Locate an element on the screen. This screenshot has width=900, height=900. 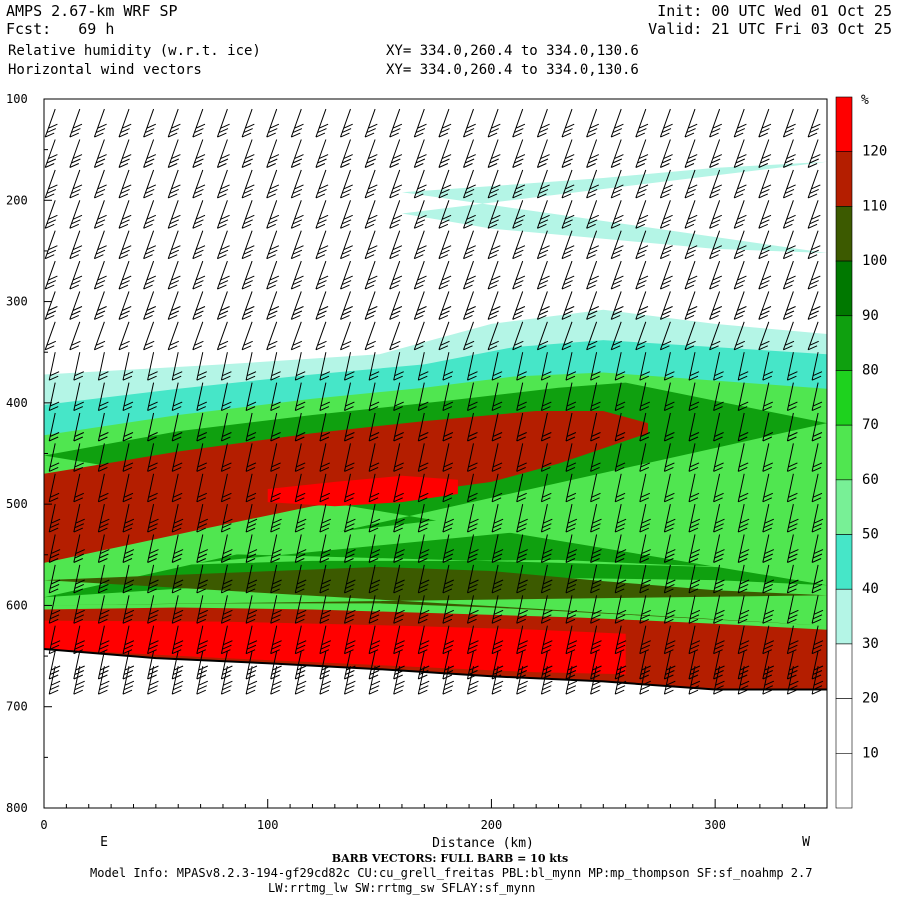
cross-section-coords-2: XY= 334.0,260.4 to 334.0,130.6 is located at coordinates (512, 70).